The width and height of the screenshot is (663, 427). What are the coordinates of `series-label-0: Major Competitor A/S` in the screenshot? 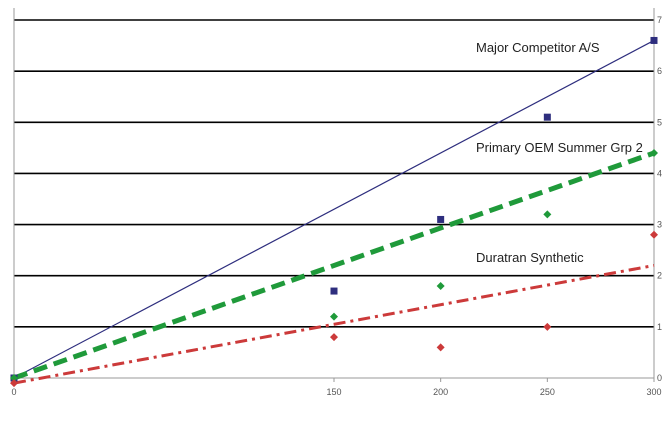 It's located at (538, 47).